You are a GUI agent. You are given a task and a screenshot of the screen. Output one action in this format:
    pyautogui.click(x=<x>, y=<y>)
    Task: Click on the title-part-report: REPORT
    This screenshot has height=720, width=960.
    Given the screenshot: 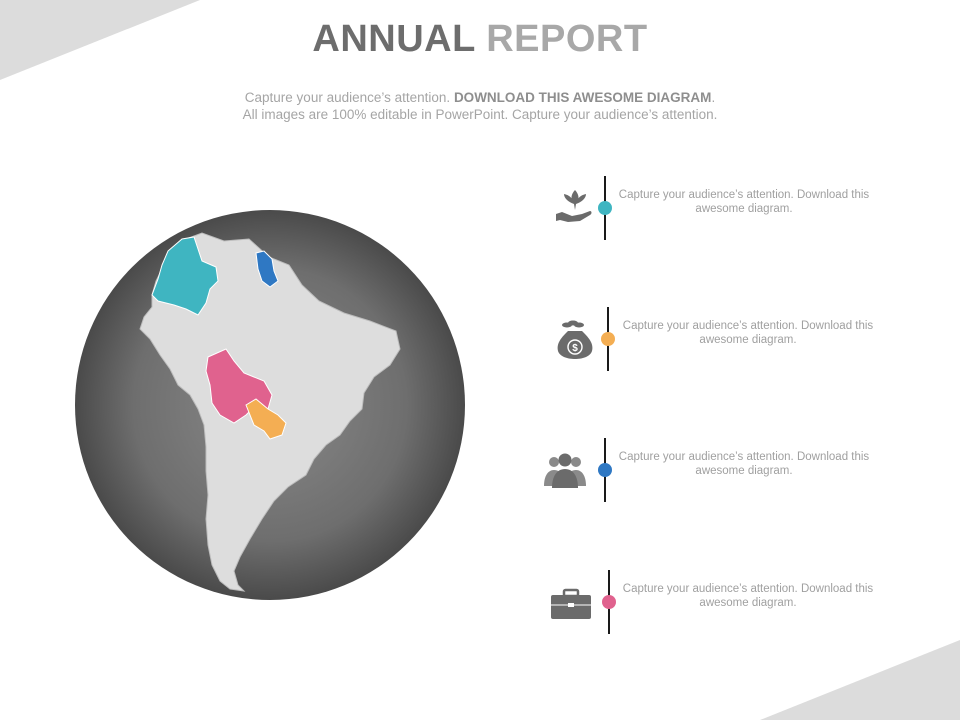 What is the action you would take?
    pyautogui.click(x=567, y=39)
    